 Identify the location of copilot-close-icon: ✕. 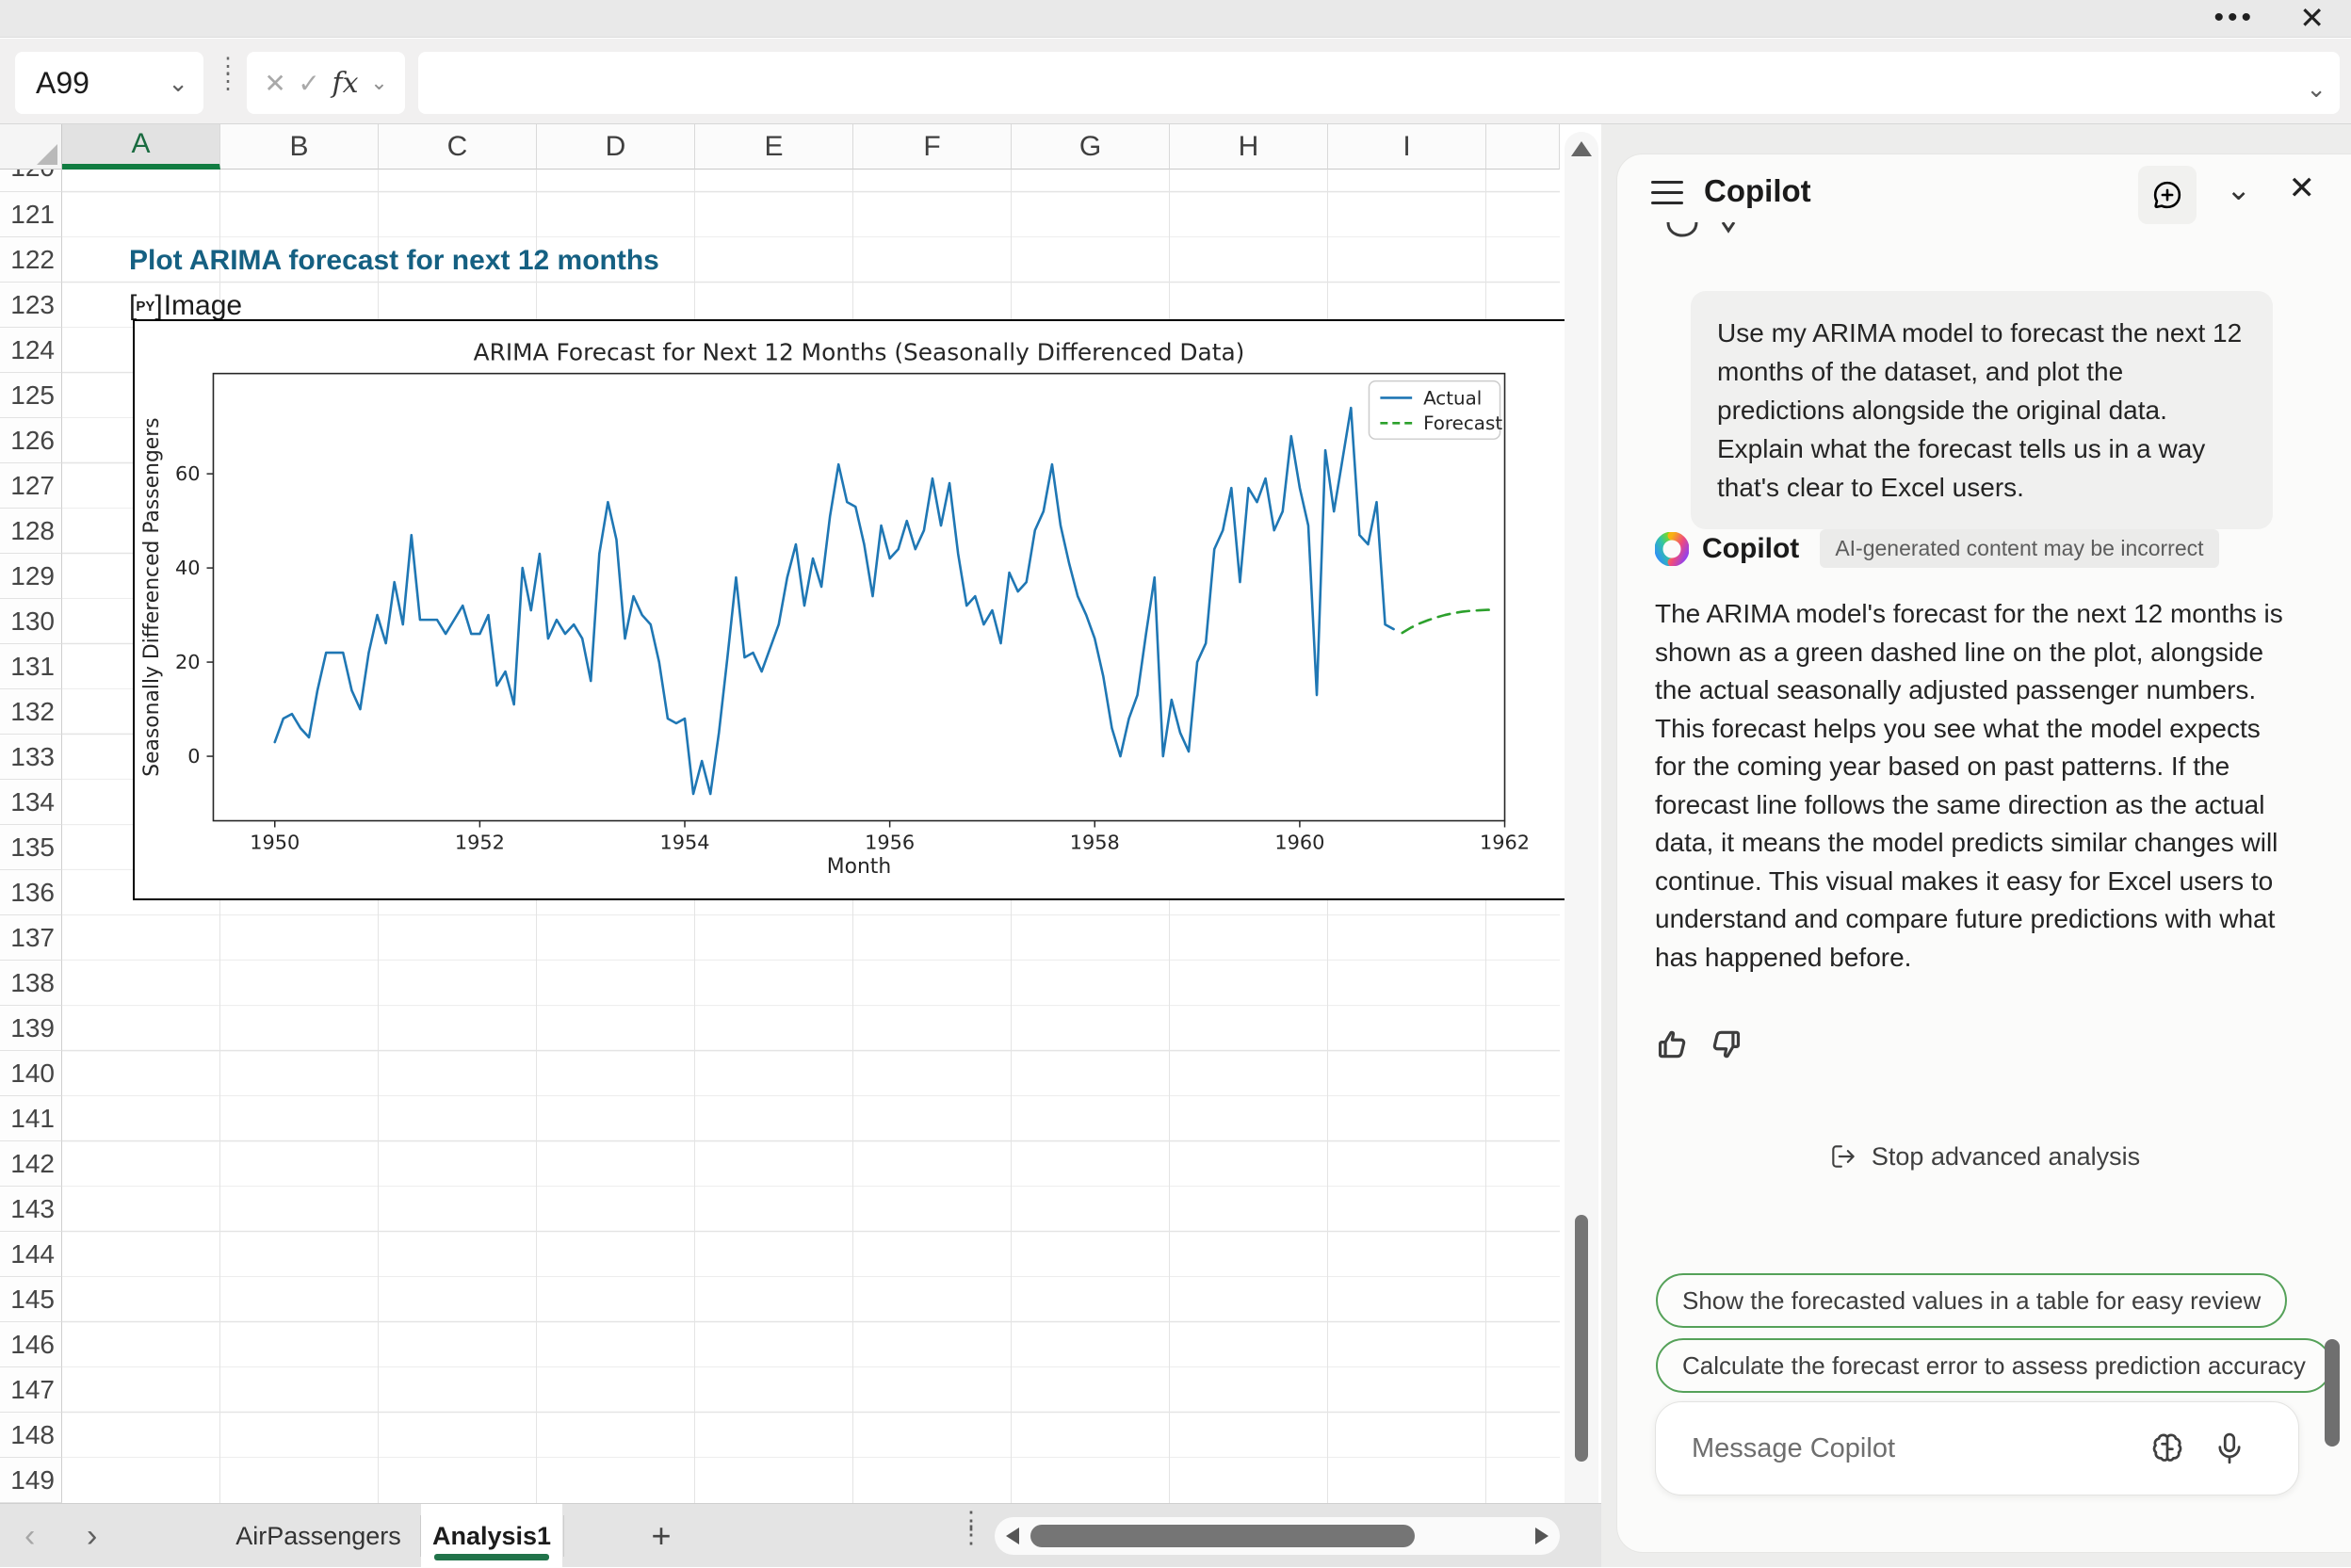
(2302, 188).